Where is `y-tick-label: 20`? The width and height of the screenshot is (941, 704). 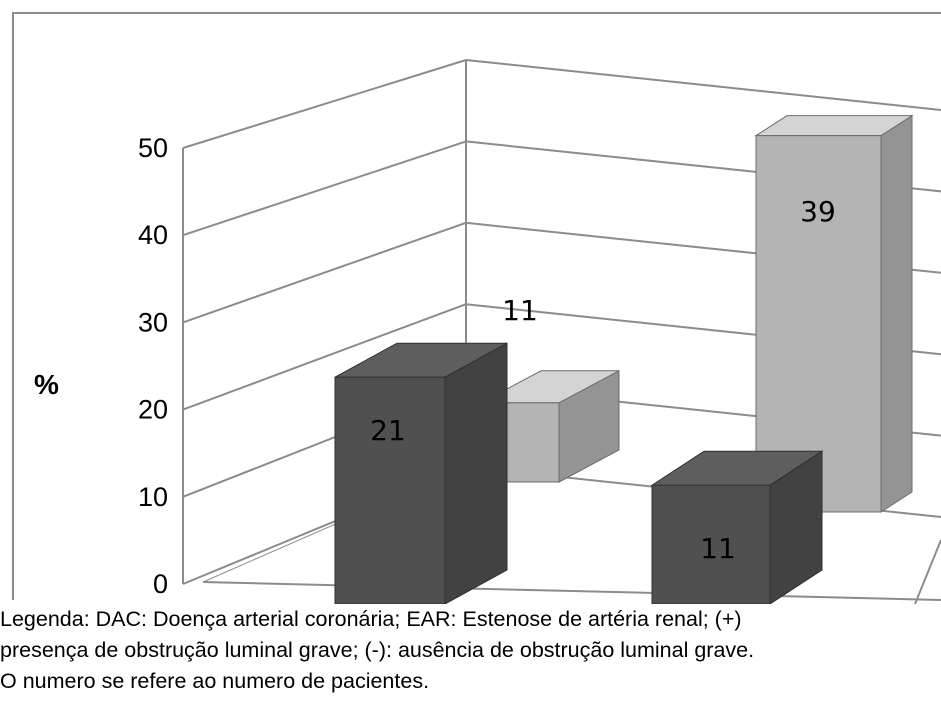
y-tick-label: 20 is located at coordinates (153, 410).